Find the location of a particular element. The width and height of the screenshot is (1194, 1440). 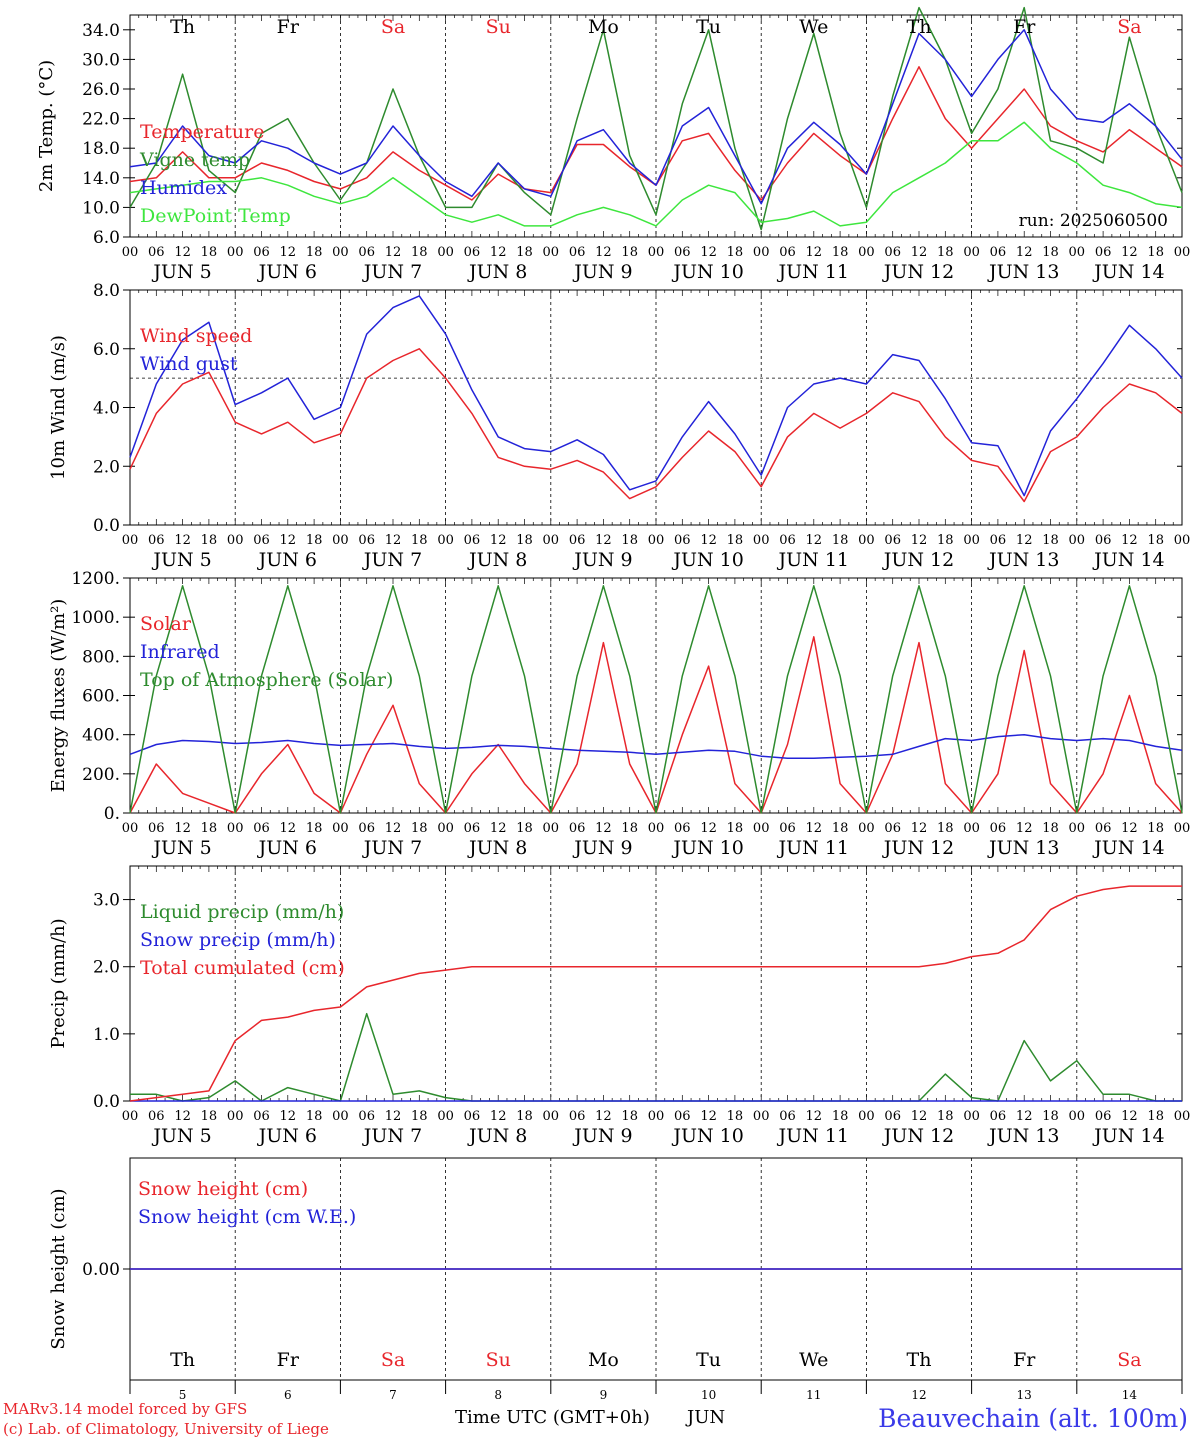

date-label: JUN 6 is located at coordinates (287, 560).